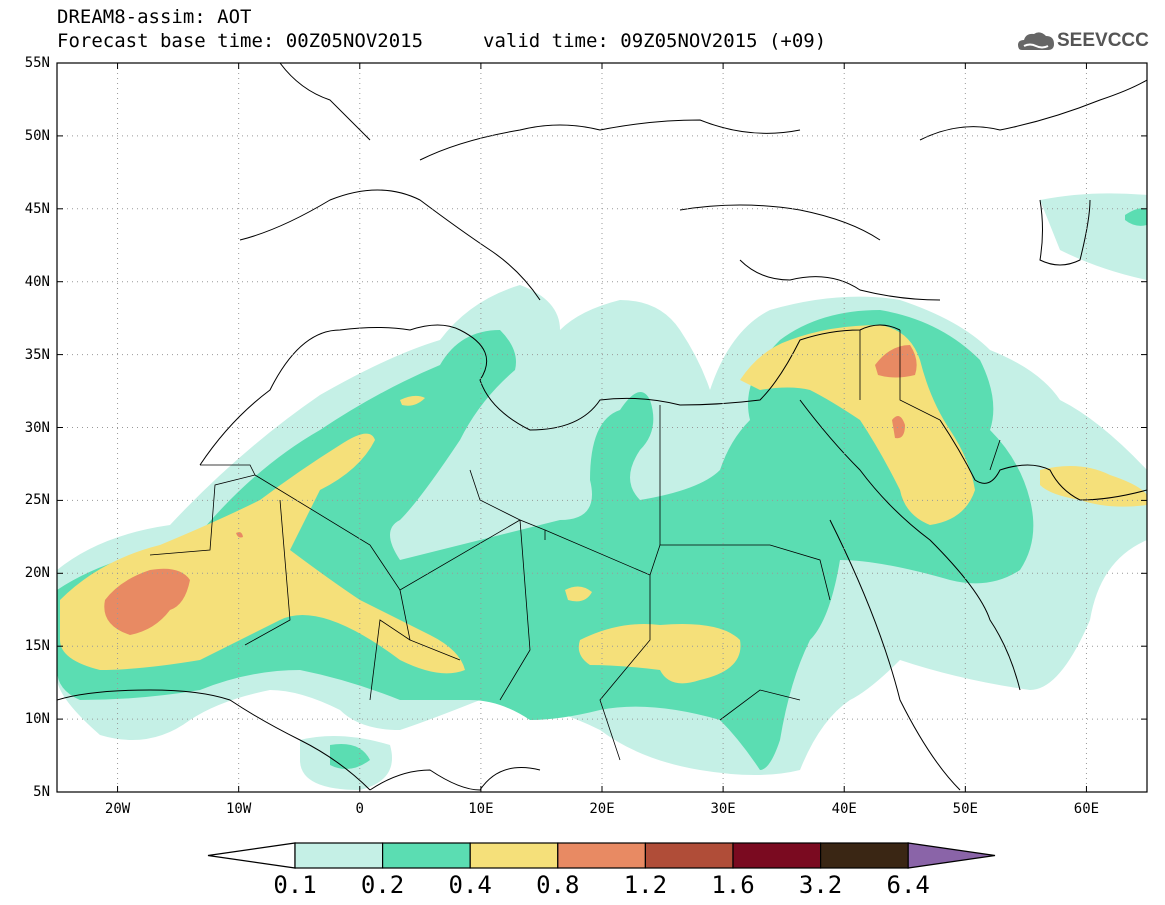 The height and width of the screenshot is (905, 1165). What do you see at coordinates (733, 885) in the screenshot?
I see `colorbar-label: 1.6` at bounding box center [733, 885].